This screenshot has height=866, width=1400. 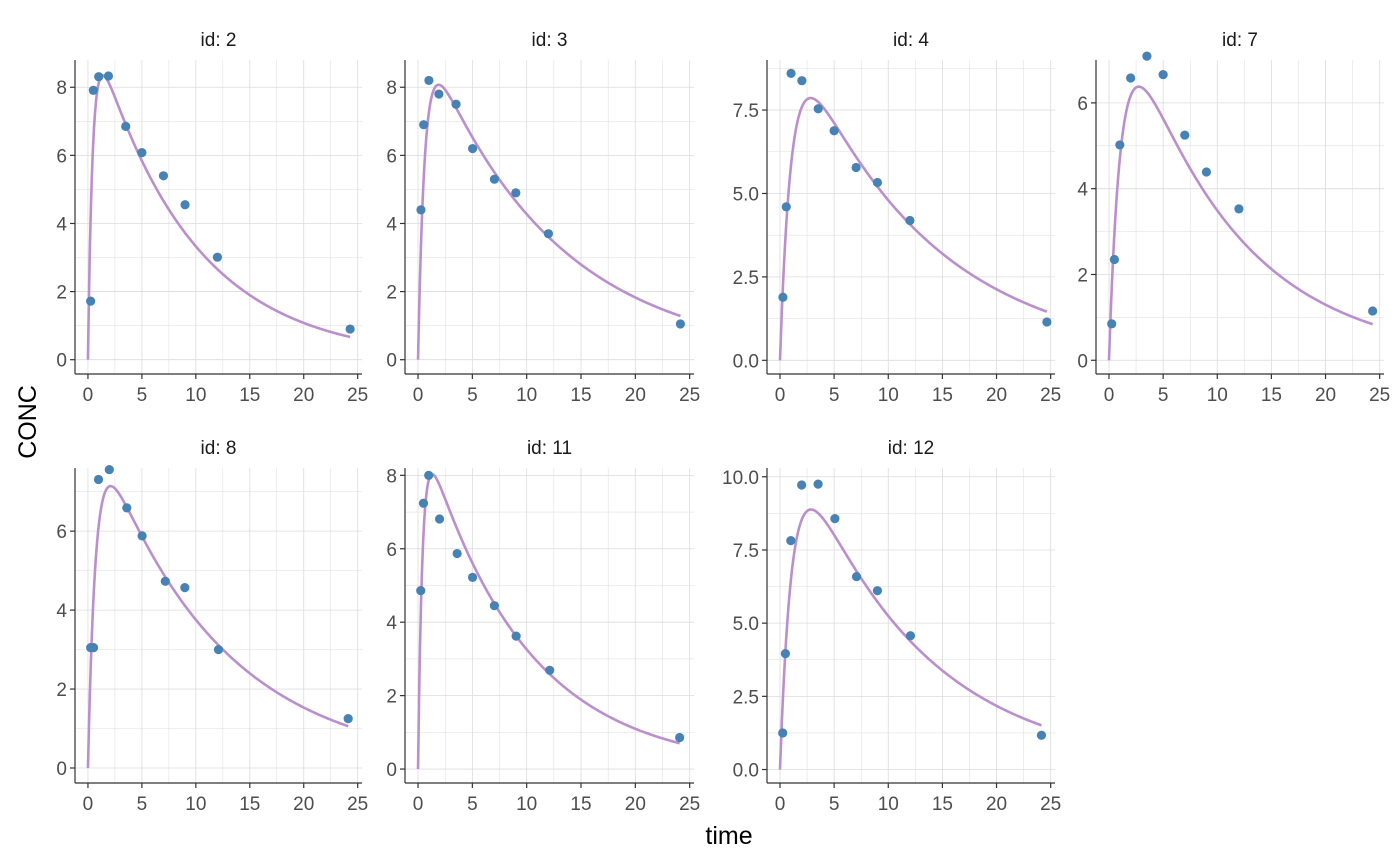 What do you see at coordinates (911, 448) in the screenshot?
I see `facet-strip-title: id: 12` at bounding box center [911, 448].